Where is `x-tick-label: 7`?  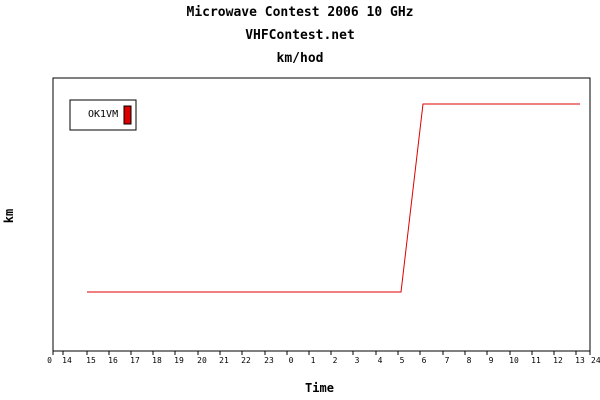 x-tick-label: 7 is located at coordinates (447, 360).